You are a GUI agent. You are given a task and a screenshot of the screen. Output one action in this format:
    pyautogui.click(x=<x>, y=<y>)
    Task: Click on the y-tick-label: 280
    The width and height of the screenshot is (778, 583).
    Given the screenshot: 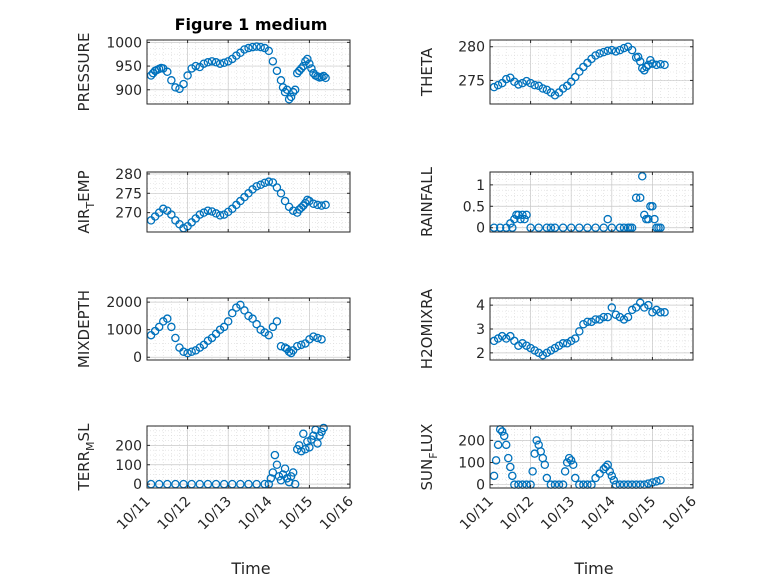 What is the action you would take?
    pyautogui.click(x=128, y=175)
    